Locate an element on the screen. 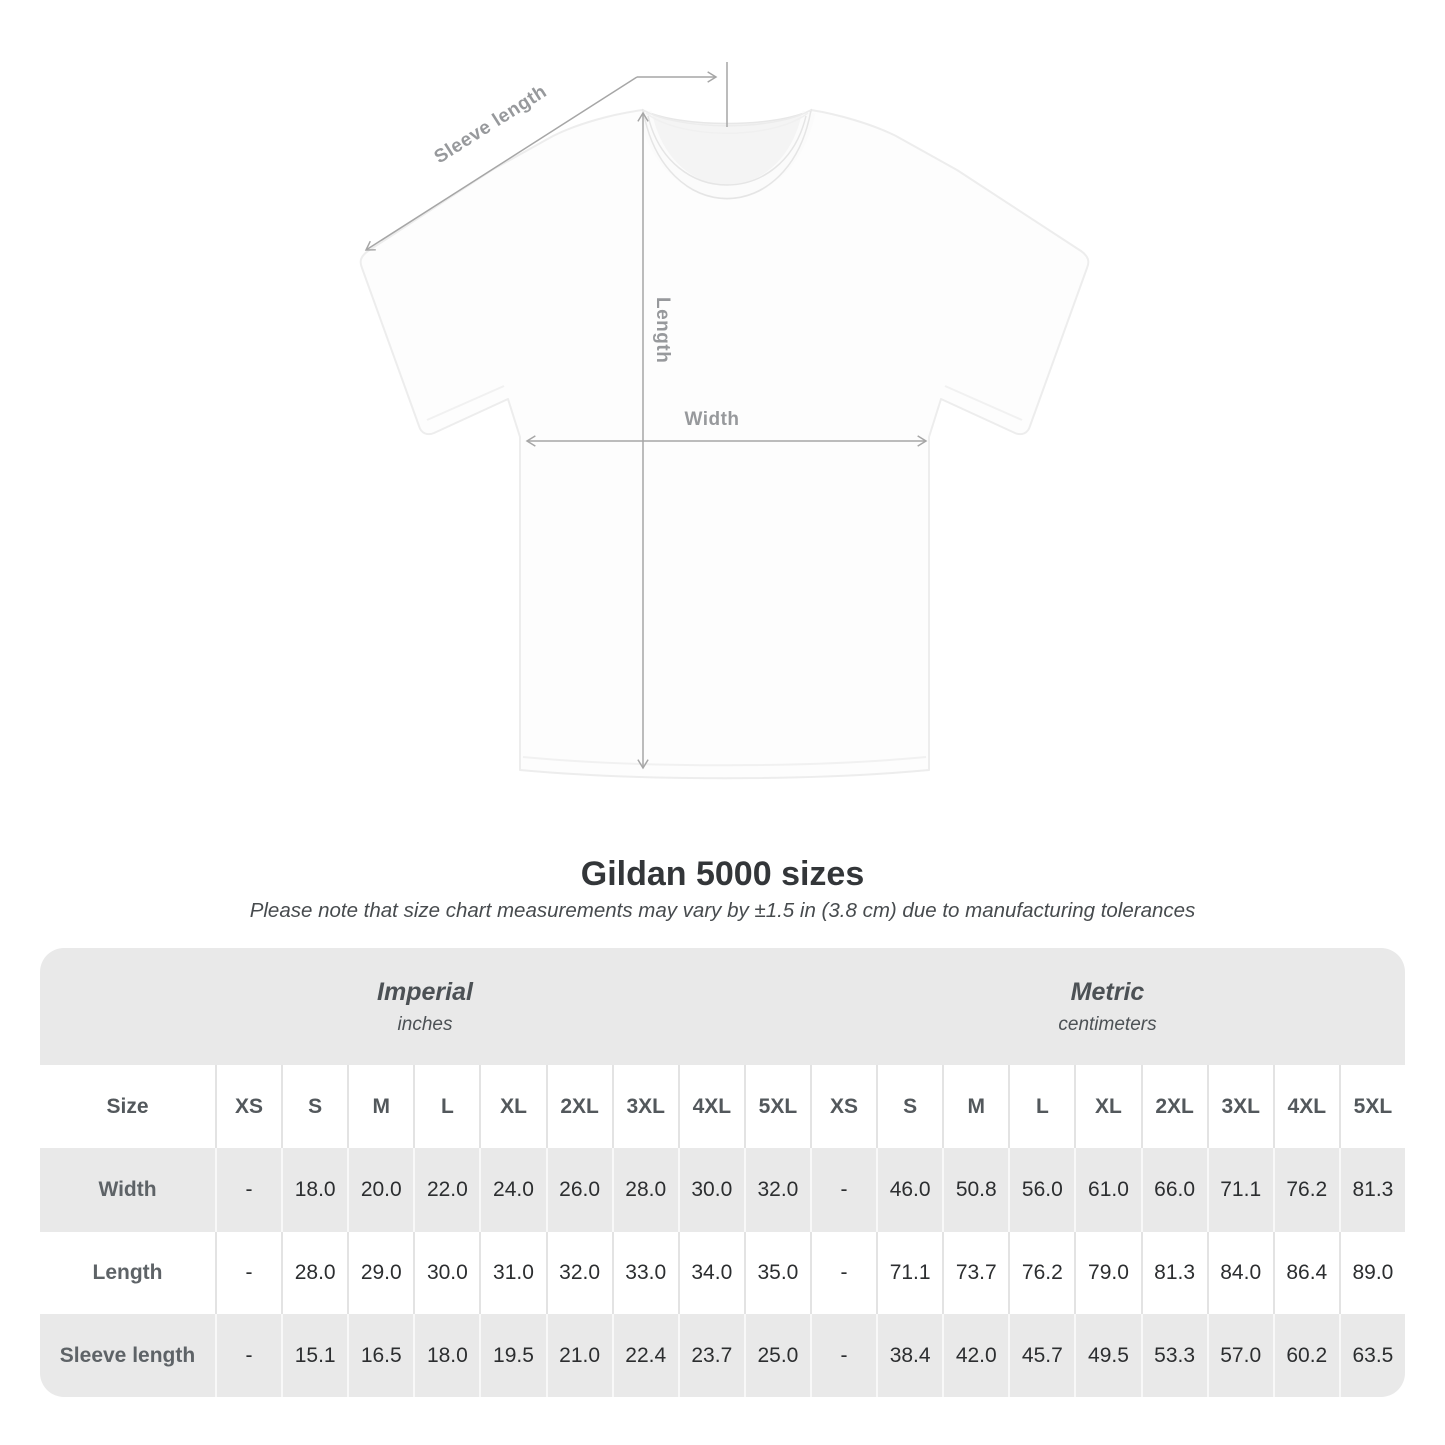 The height and width of the screenshot is (1445, 1445). metric-group-unit: centimeters is located at coordinates (1107, 1024).